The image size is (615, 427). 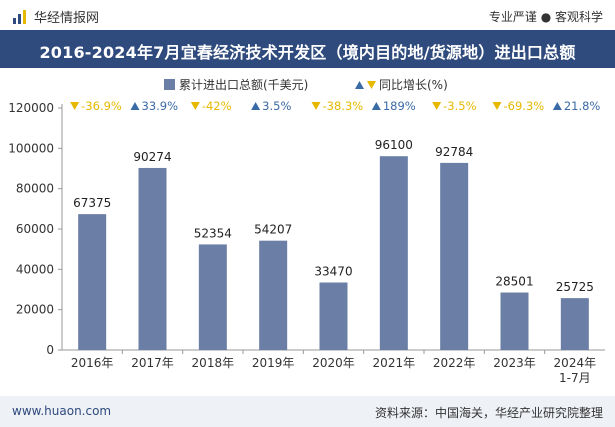 What do you see at coordinates (67, 18) in the screenshot?
I see `brand-name: 华经情报网` at bounding box center [67, 18].